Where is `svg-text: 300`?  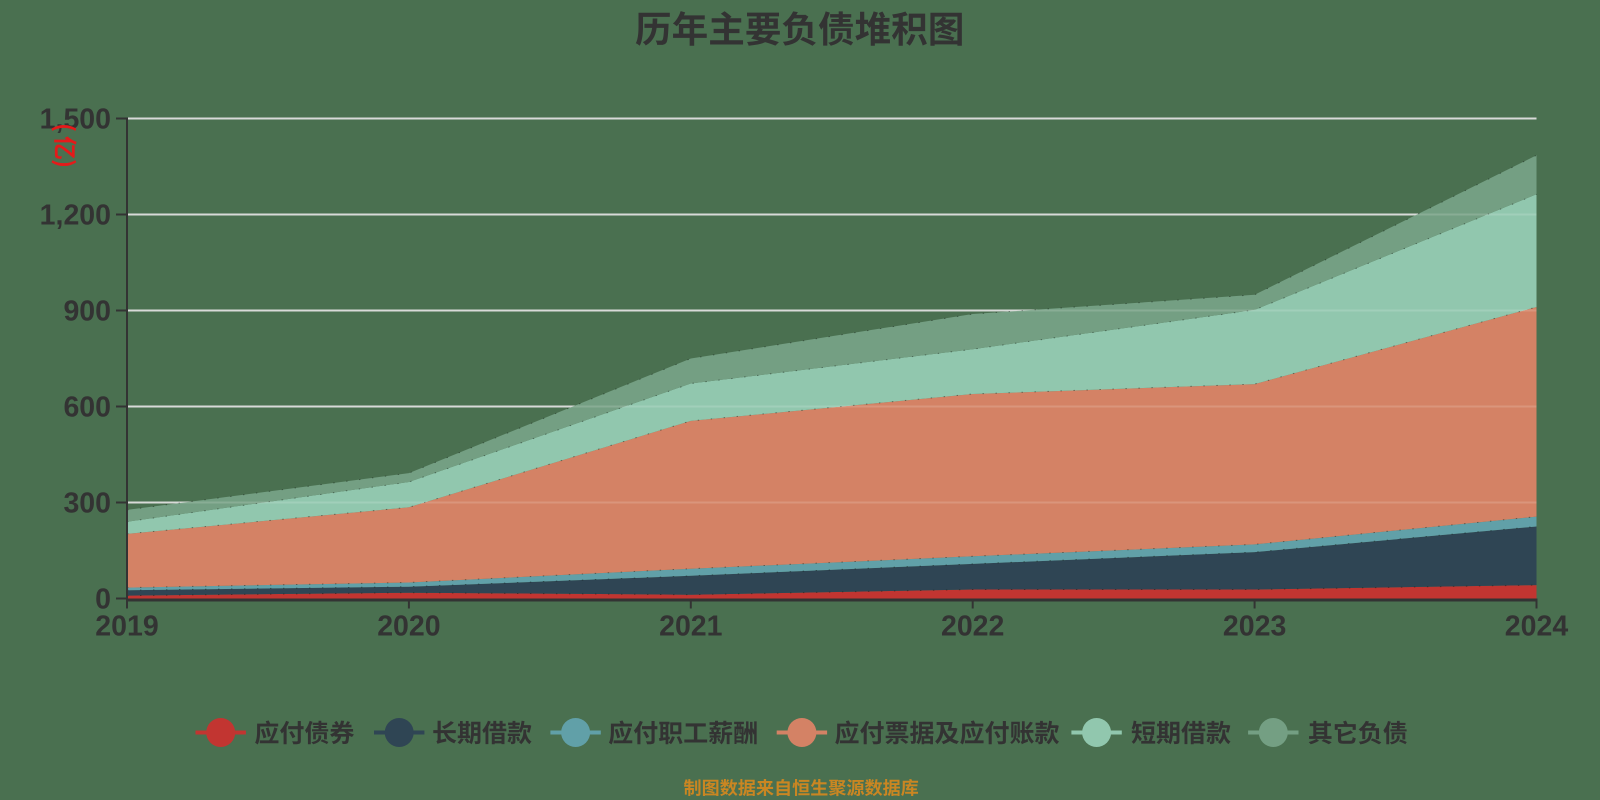 svg-text: 300 is located at coordinates (87, 504).